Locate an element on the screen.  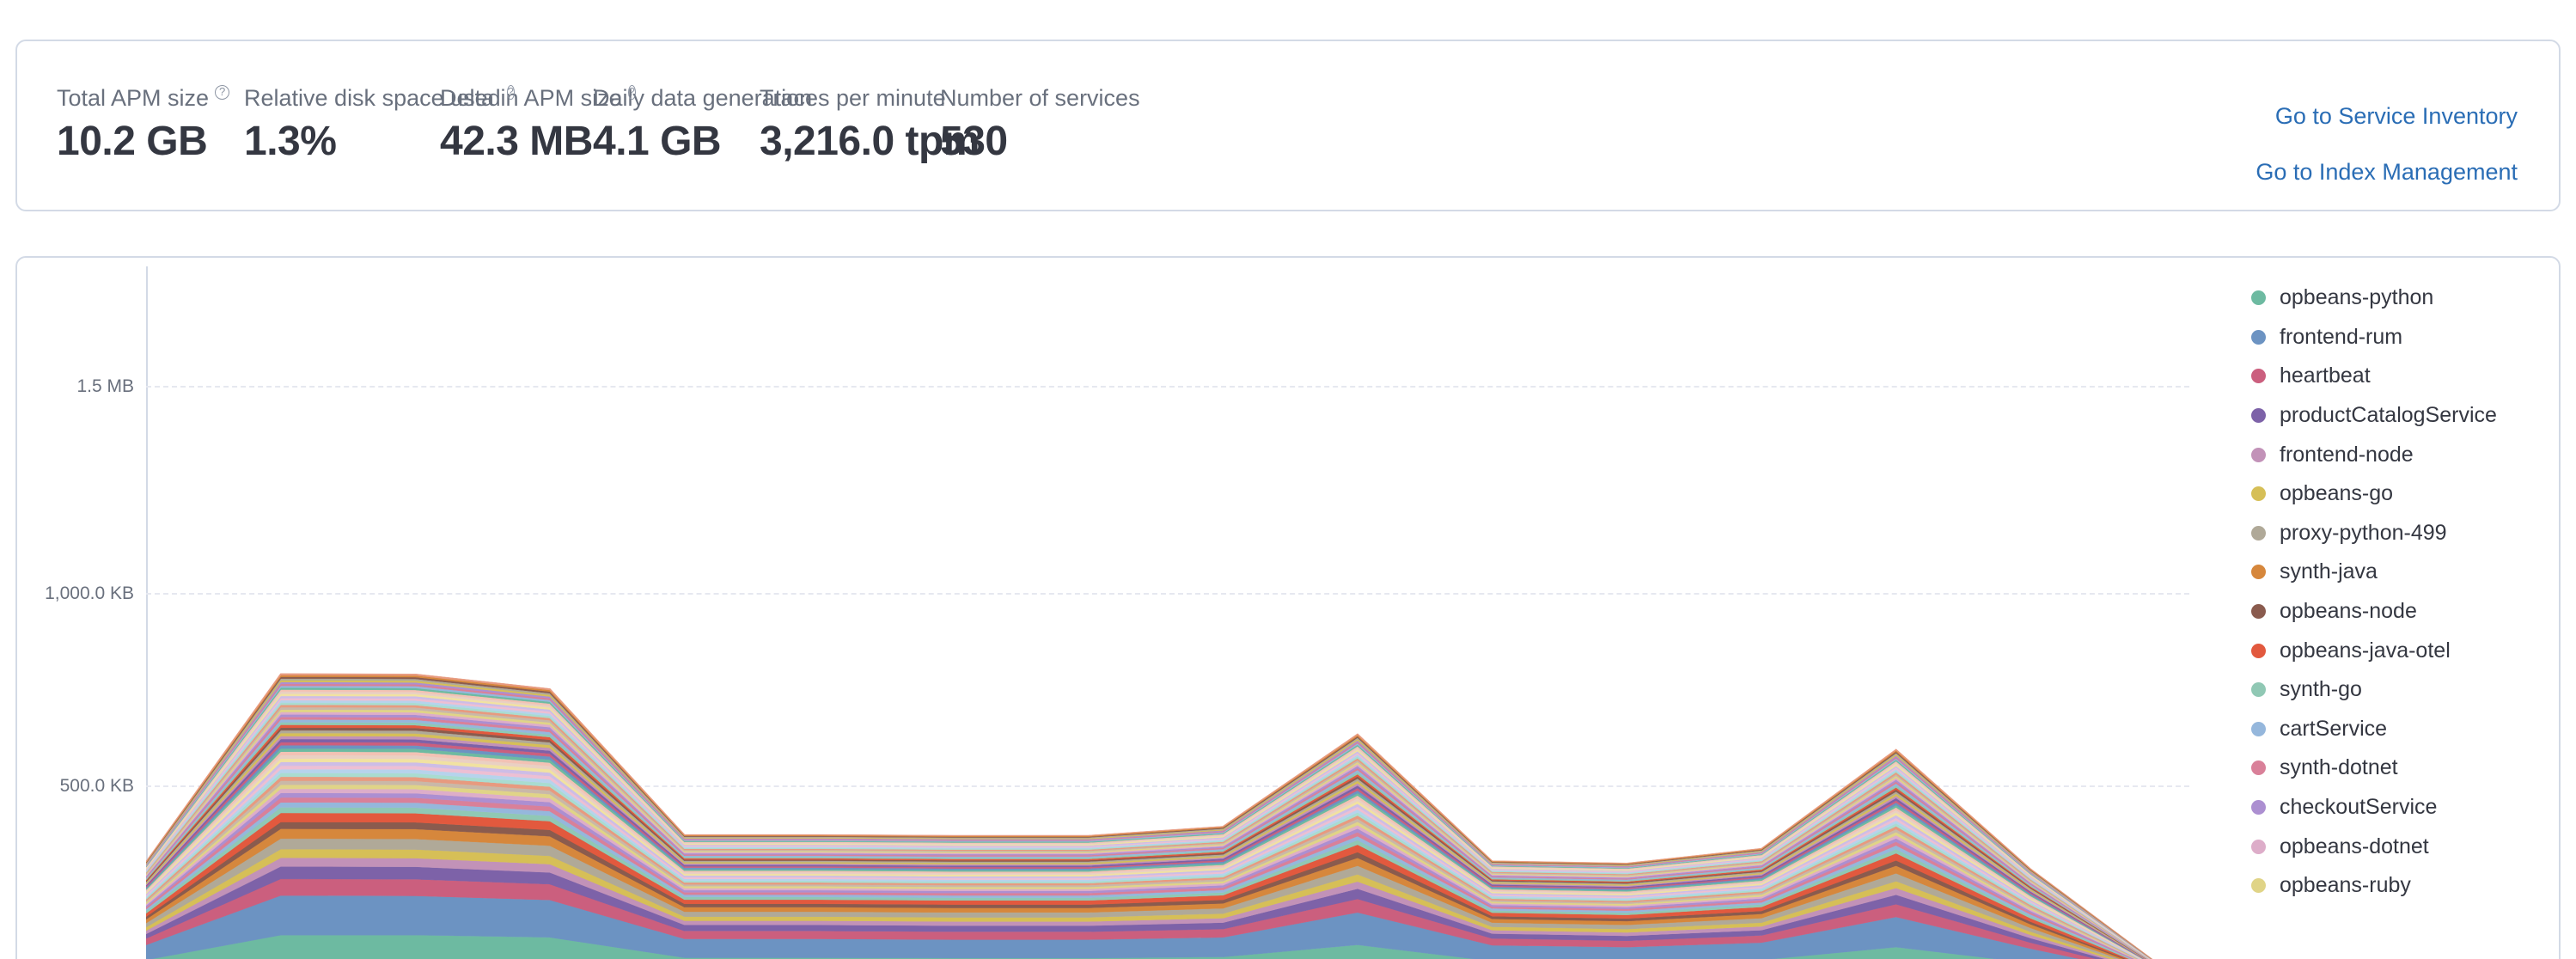
legend-item: opbeans-node is located at coordinates (2393, 612).